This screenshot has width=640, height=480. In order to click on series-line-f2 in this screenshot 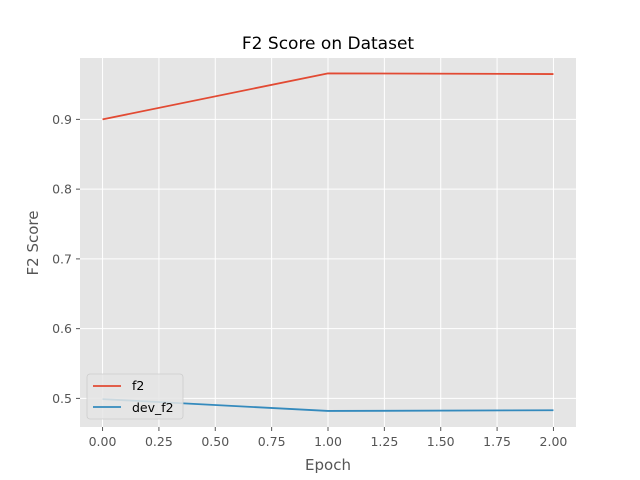, I will do `click(328, 96)`.